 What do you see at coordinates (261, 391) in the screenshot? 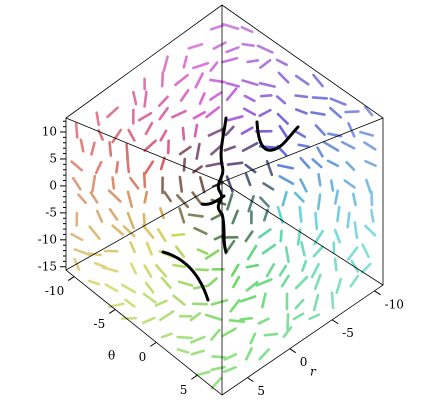
I see `y-tick-label: 5` at bounding box center [261, 391].